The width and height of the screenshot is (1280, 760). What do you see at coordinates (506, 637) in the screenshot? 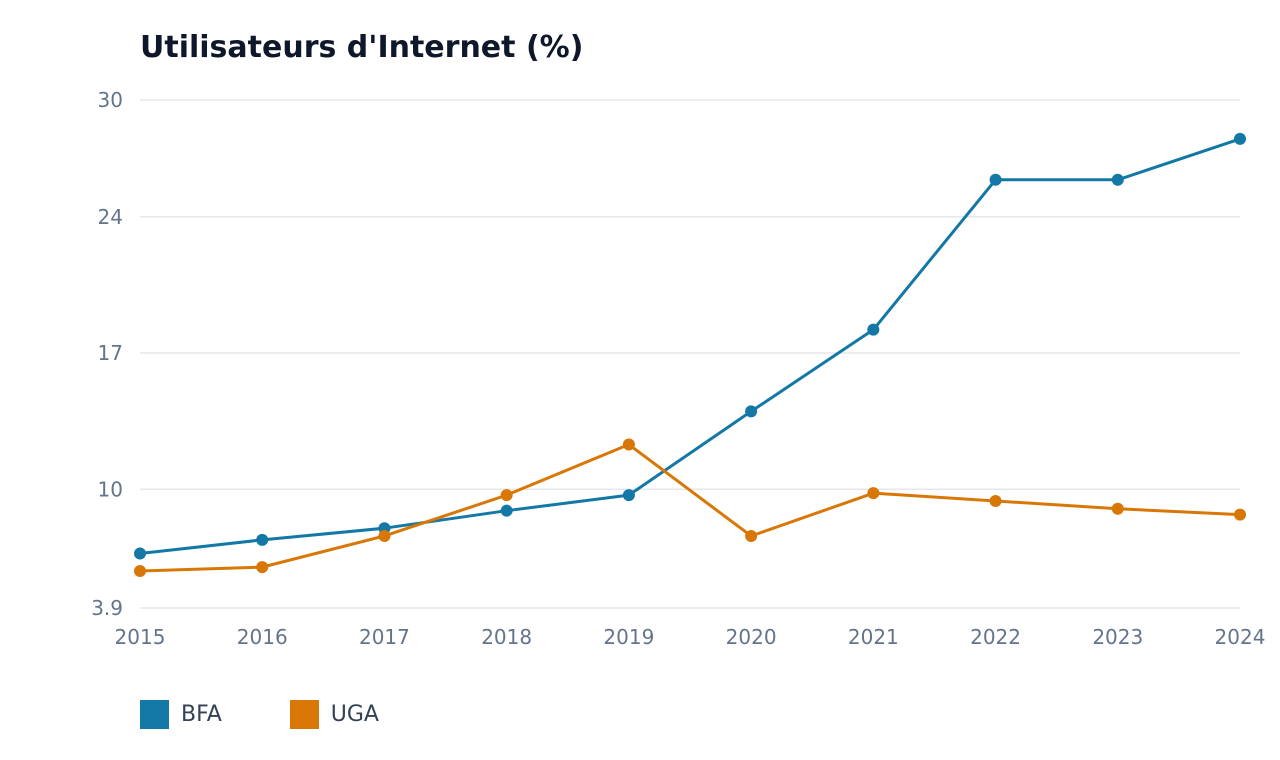
I see `x-tick-label: 2018` at bounding box center [506, 637].